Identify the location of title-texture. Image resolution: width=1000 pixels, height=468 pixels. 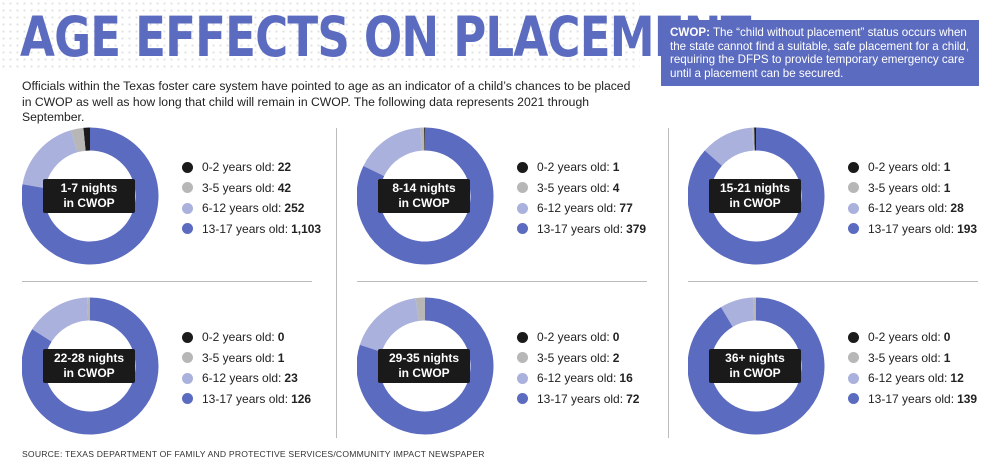
(320, 36).